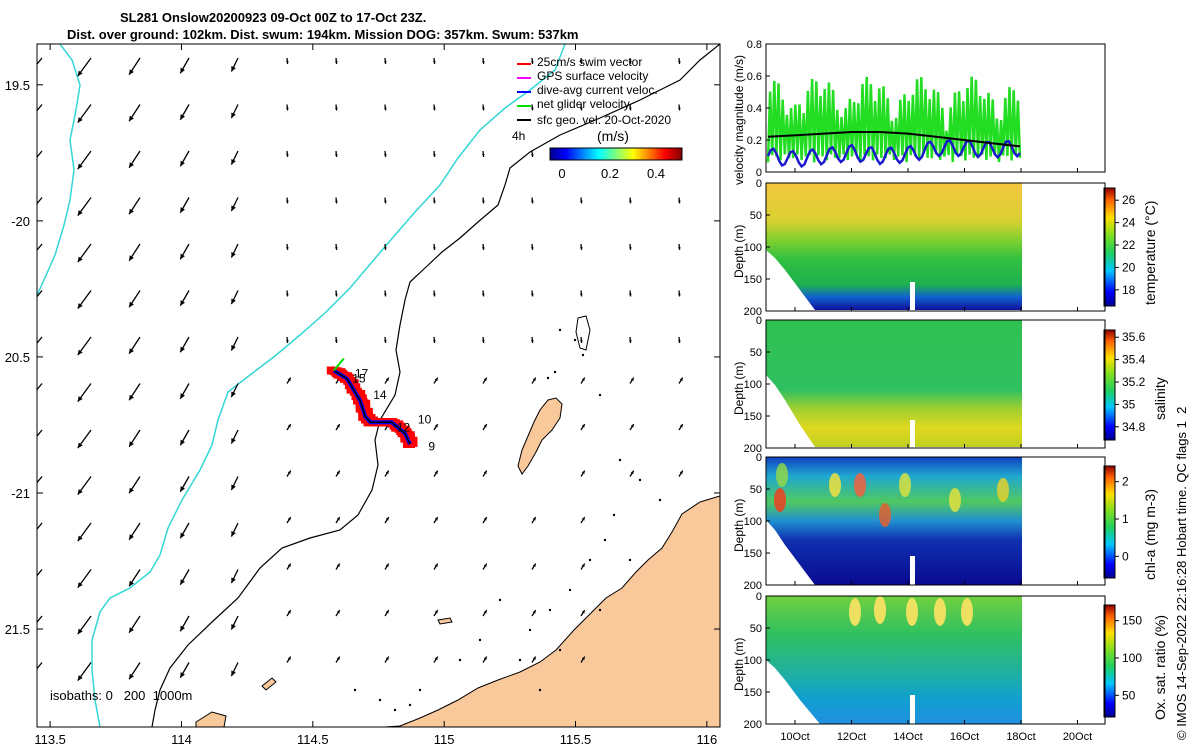 This screenshot has width=1200, height=747. I want to click on legend-entry-gps: GPS surface velocity, so click(582, 76).